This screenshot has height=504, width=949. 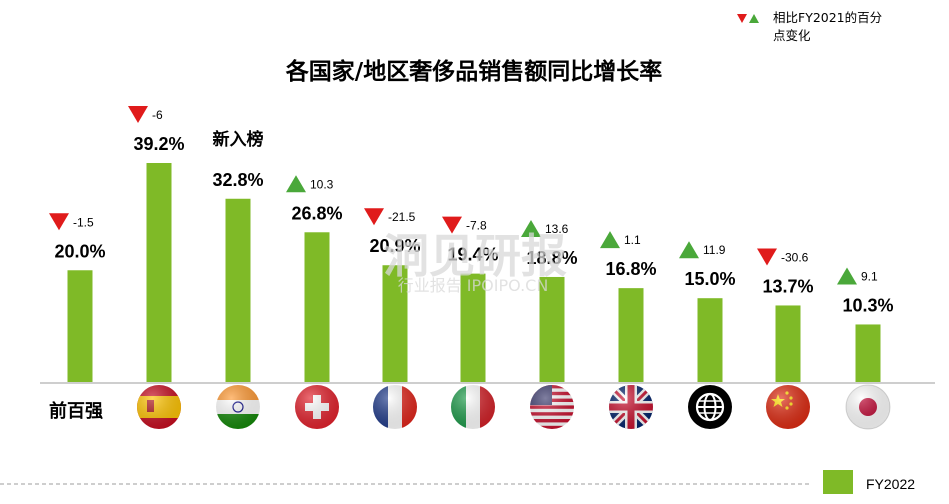 I want to click on legend-up-triangle-icon, so click(x=754, y=18).